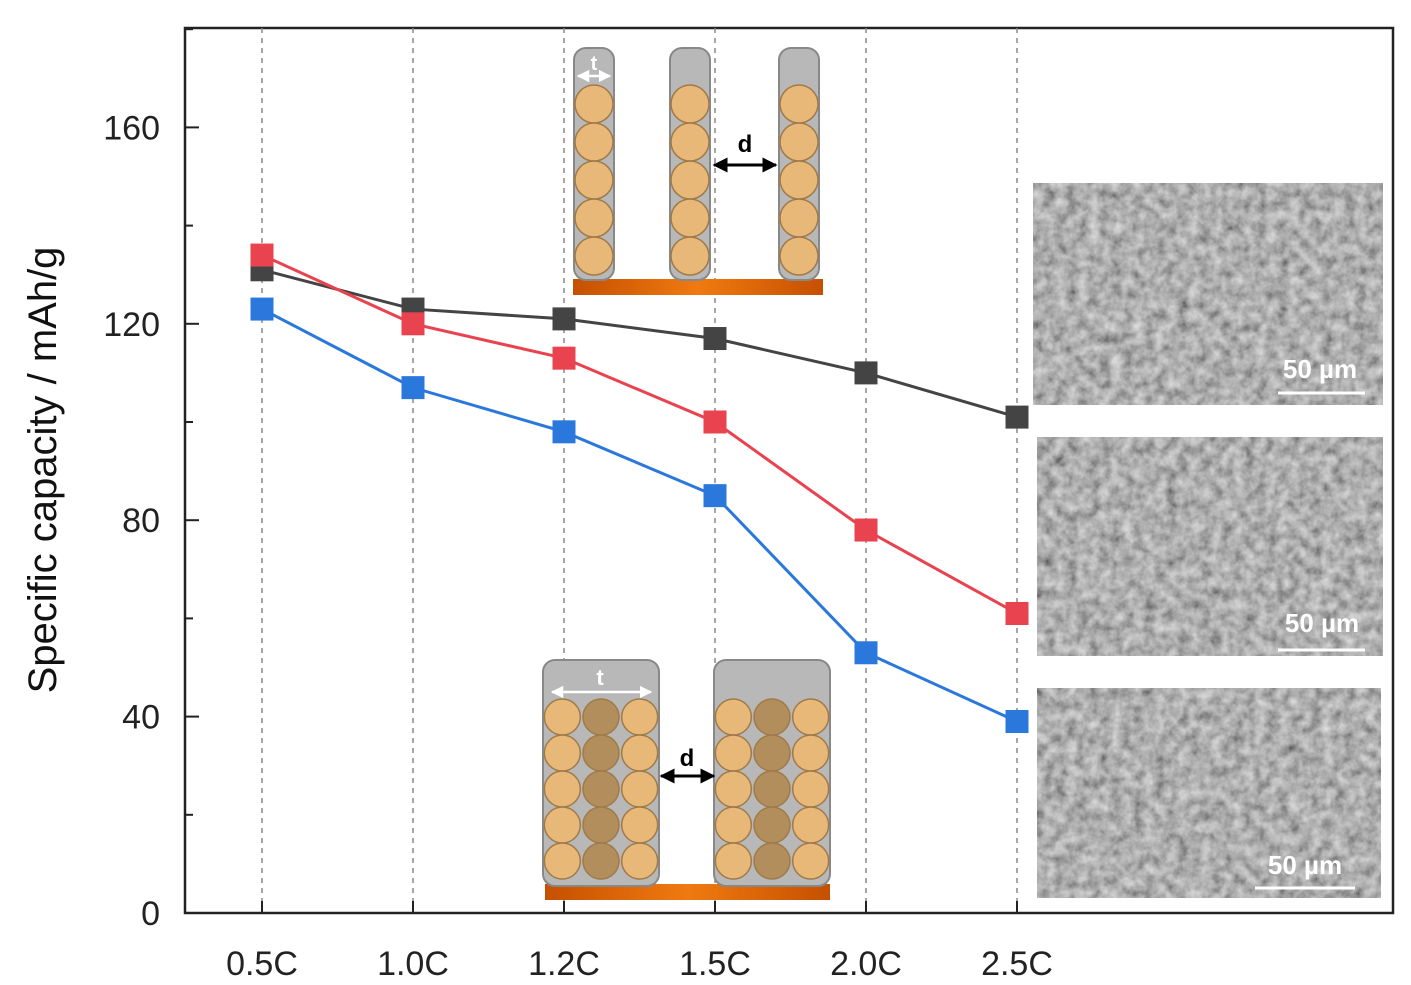  What do you see at coordinates (43, 470) in the screenshot?
I see `y-axis-label: Specific capacity / mAh/g` at bounding box center [43, 470].